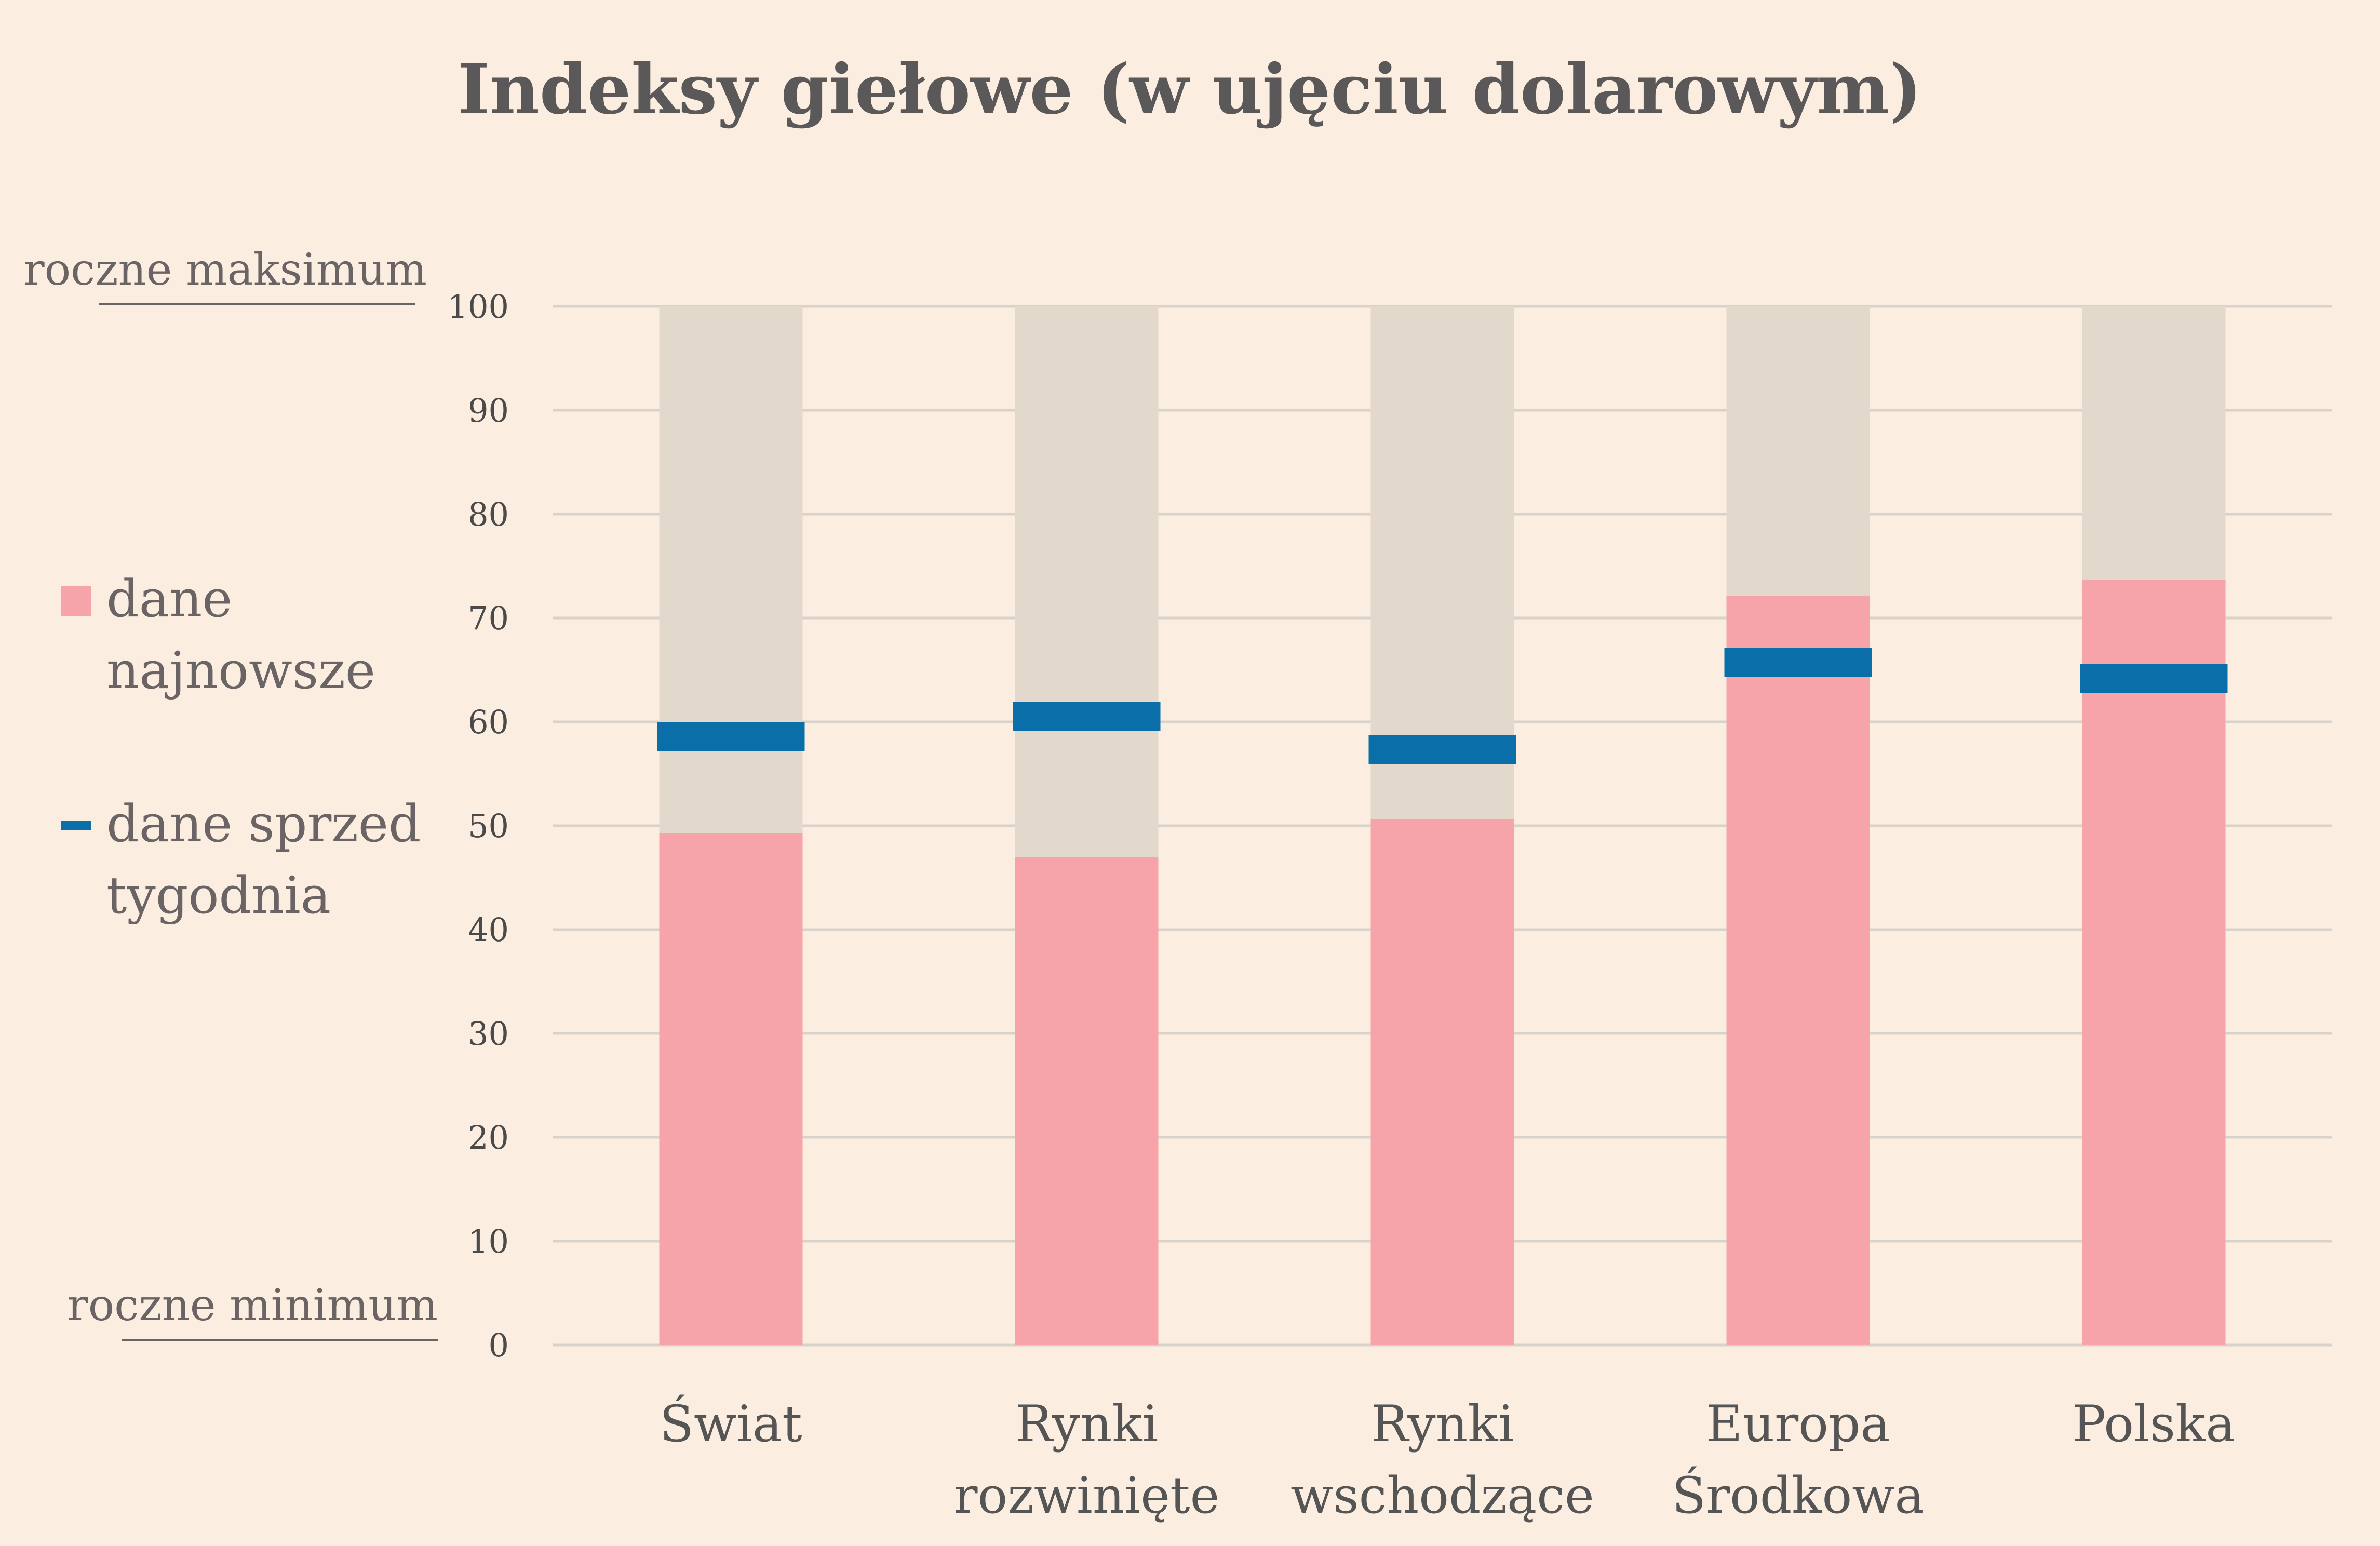  What do you see at coordinates (488, 514) in the screenshot?
I see `y-tick-label: 80` at bounding box center [488, 514].